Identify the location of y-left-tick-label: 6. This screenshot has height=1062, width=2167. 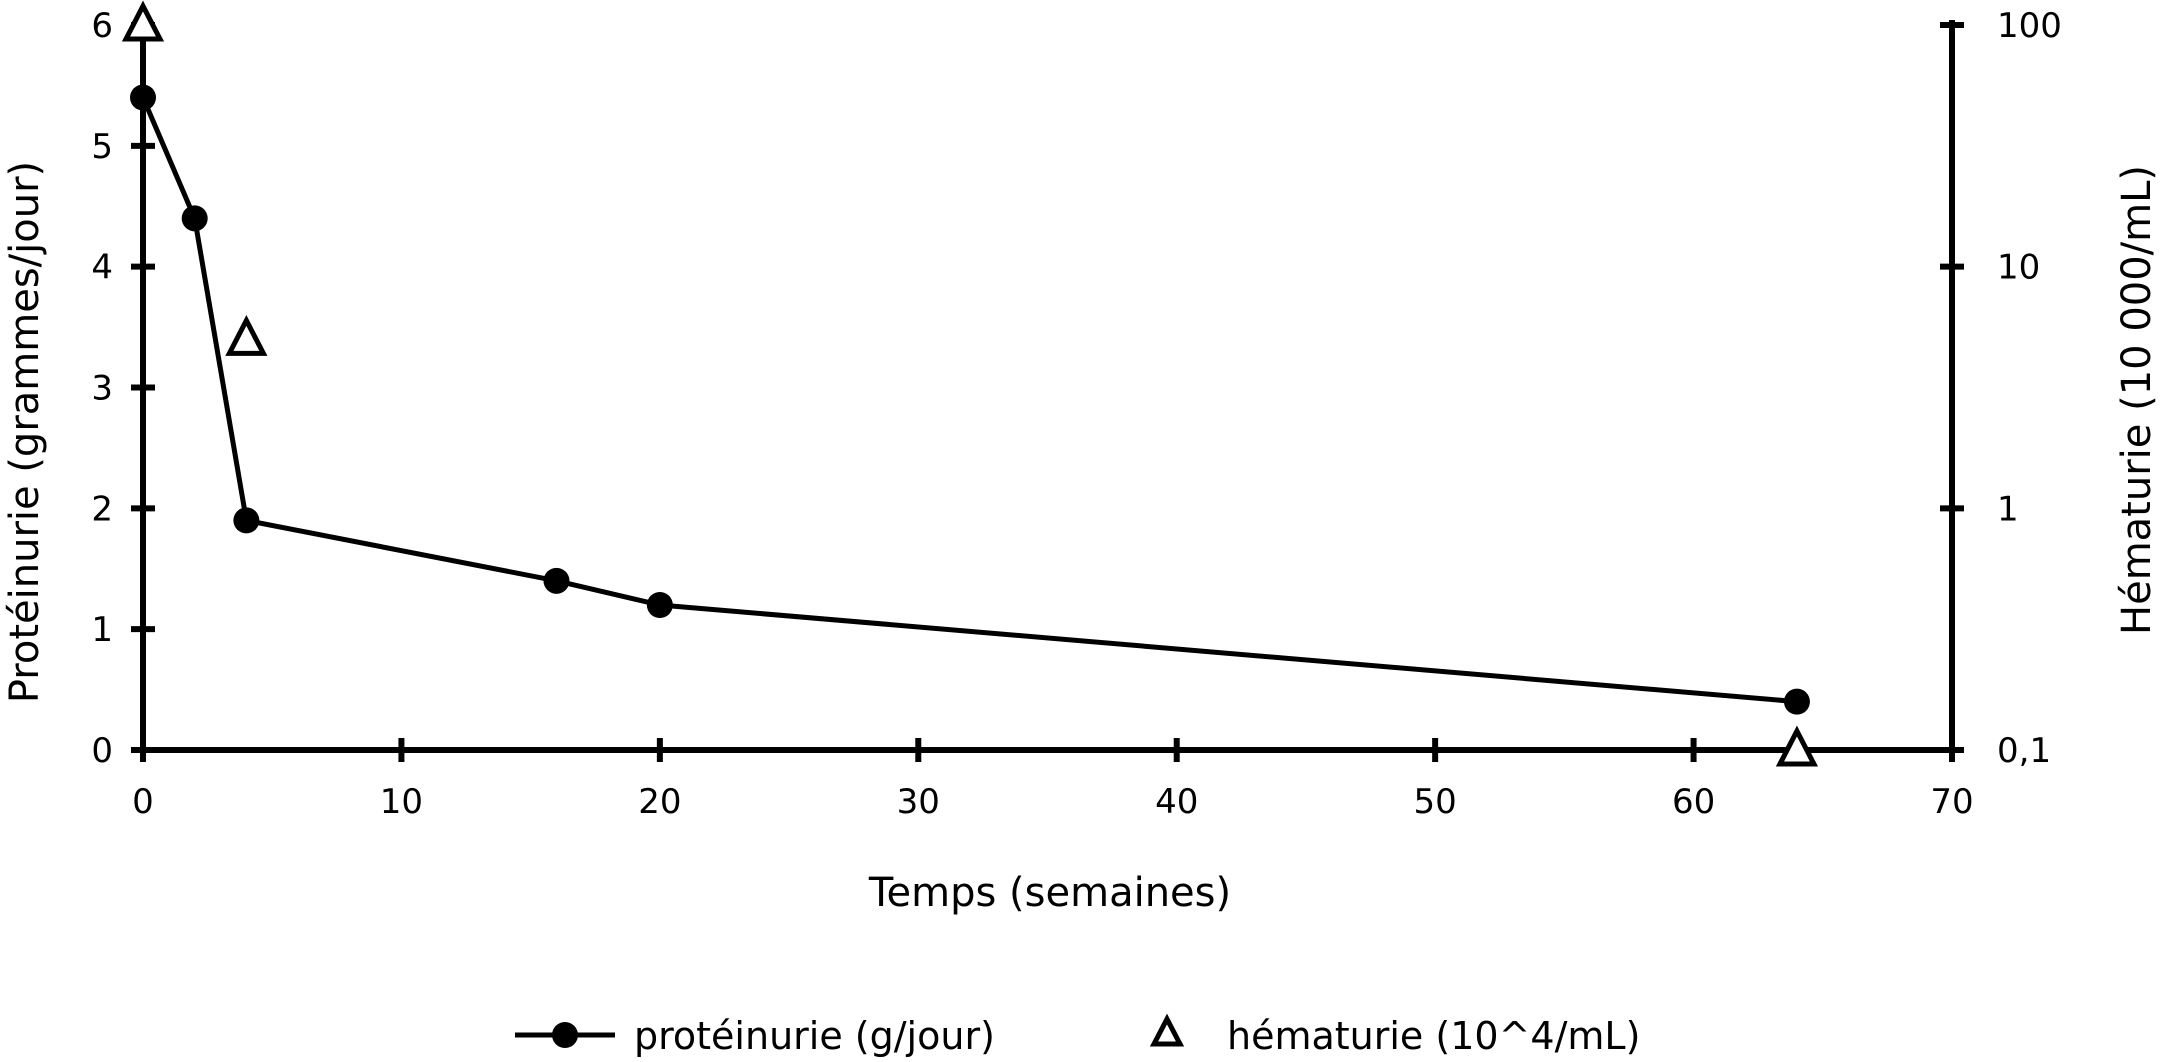
(102, 26).